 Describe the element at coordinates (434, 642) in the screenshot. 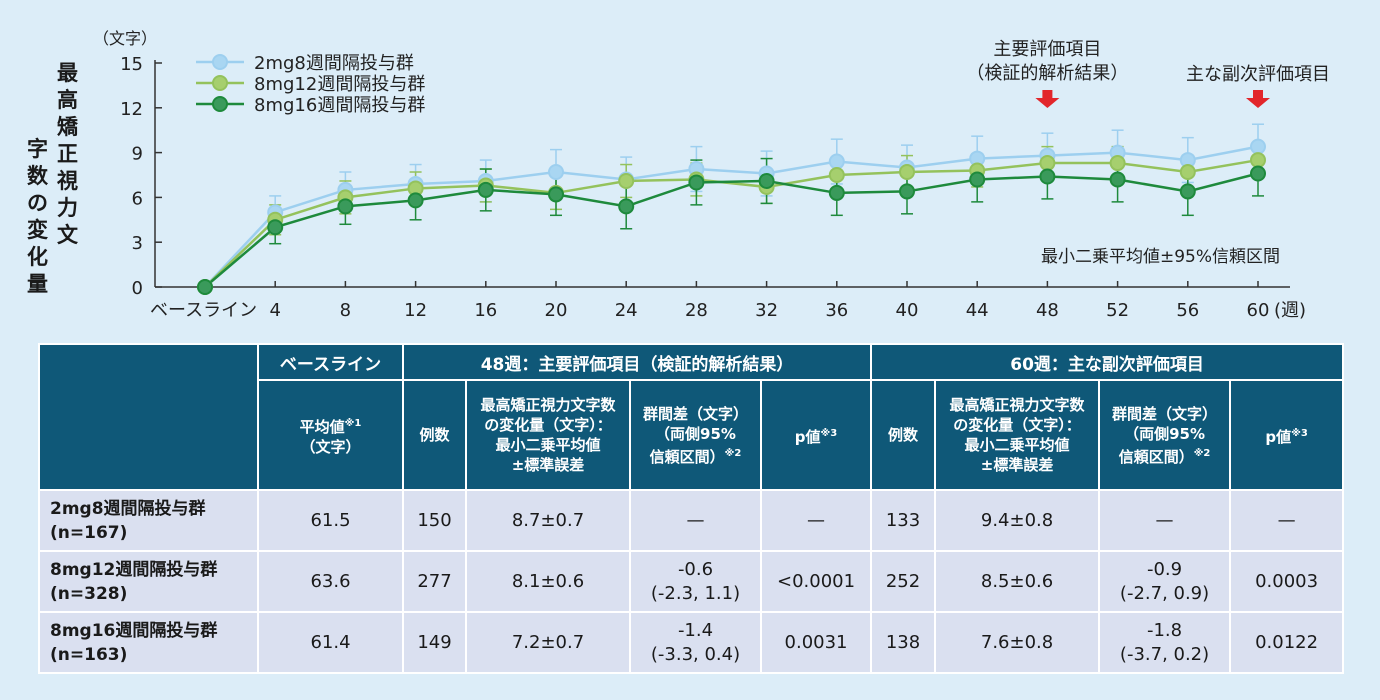

I see `w48-n: 149` at that location.